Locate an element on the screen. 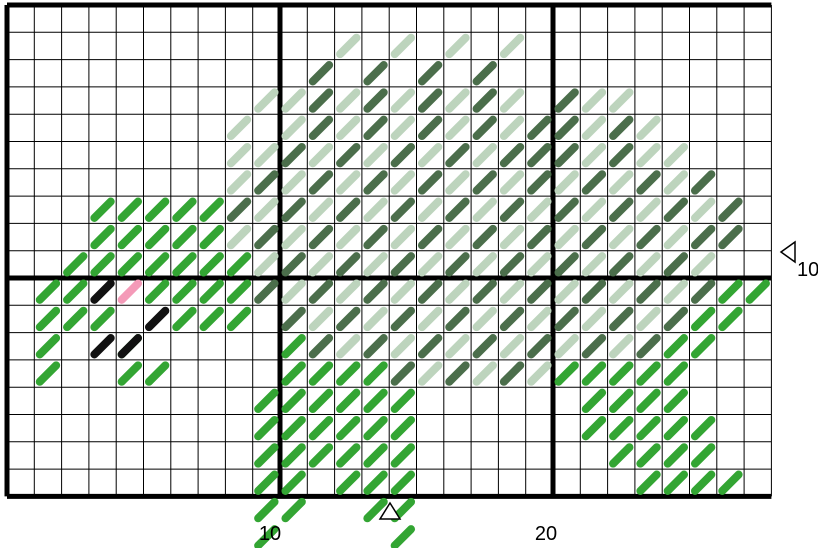 This screenshot has width=818, height=548. stitch-pink is located at coordinates (130, 291).